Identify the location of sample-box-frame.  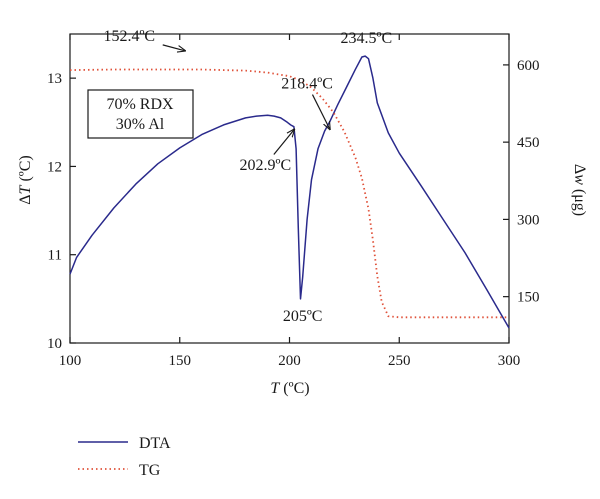
(140, 114).